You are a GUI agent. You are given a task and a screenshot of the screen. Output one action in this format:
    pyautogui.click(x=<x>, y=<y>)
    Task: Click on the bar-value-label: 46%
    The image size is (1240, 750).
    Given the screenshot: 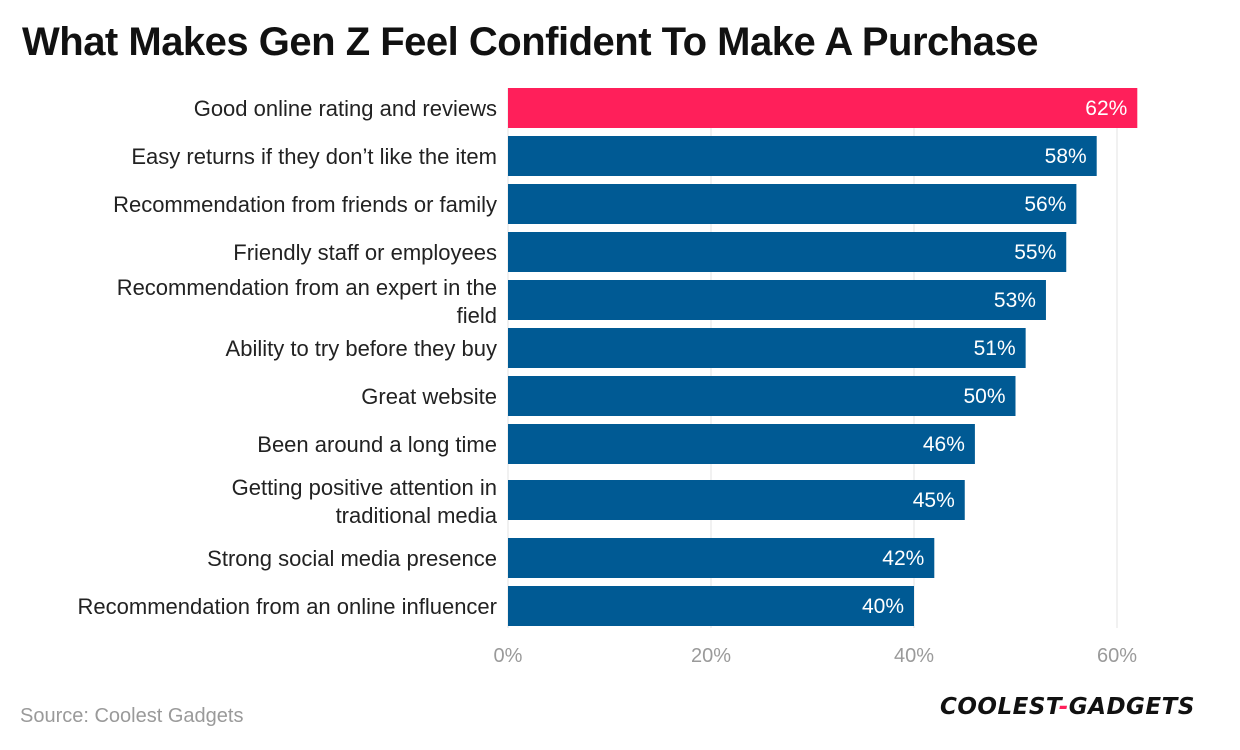 What is the action you would take?
    pyautogui.click(x=944, y=444)
    